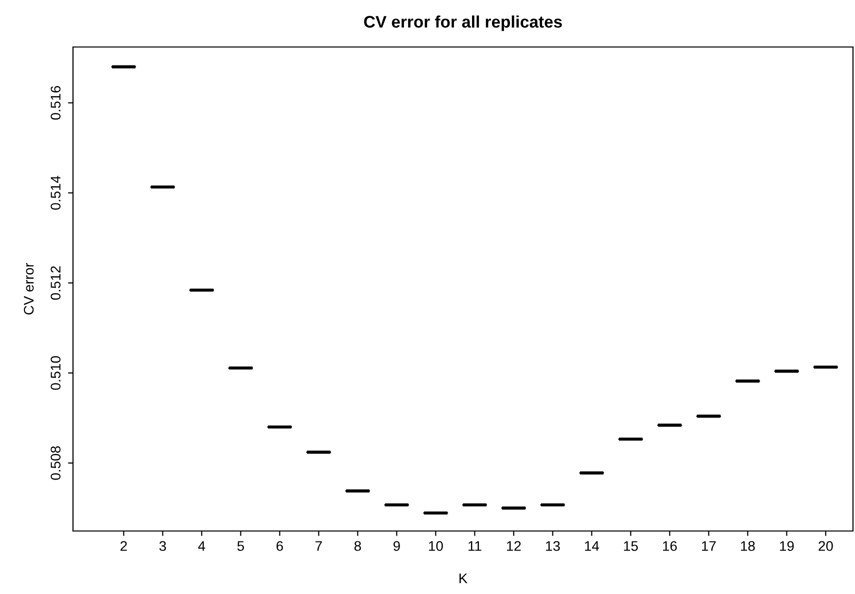 The image size is (855, 594). Describe the element at coordinates (202, 546) in the screenshot. I see `x-tick-label: 4` at that location.